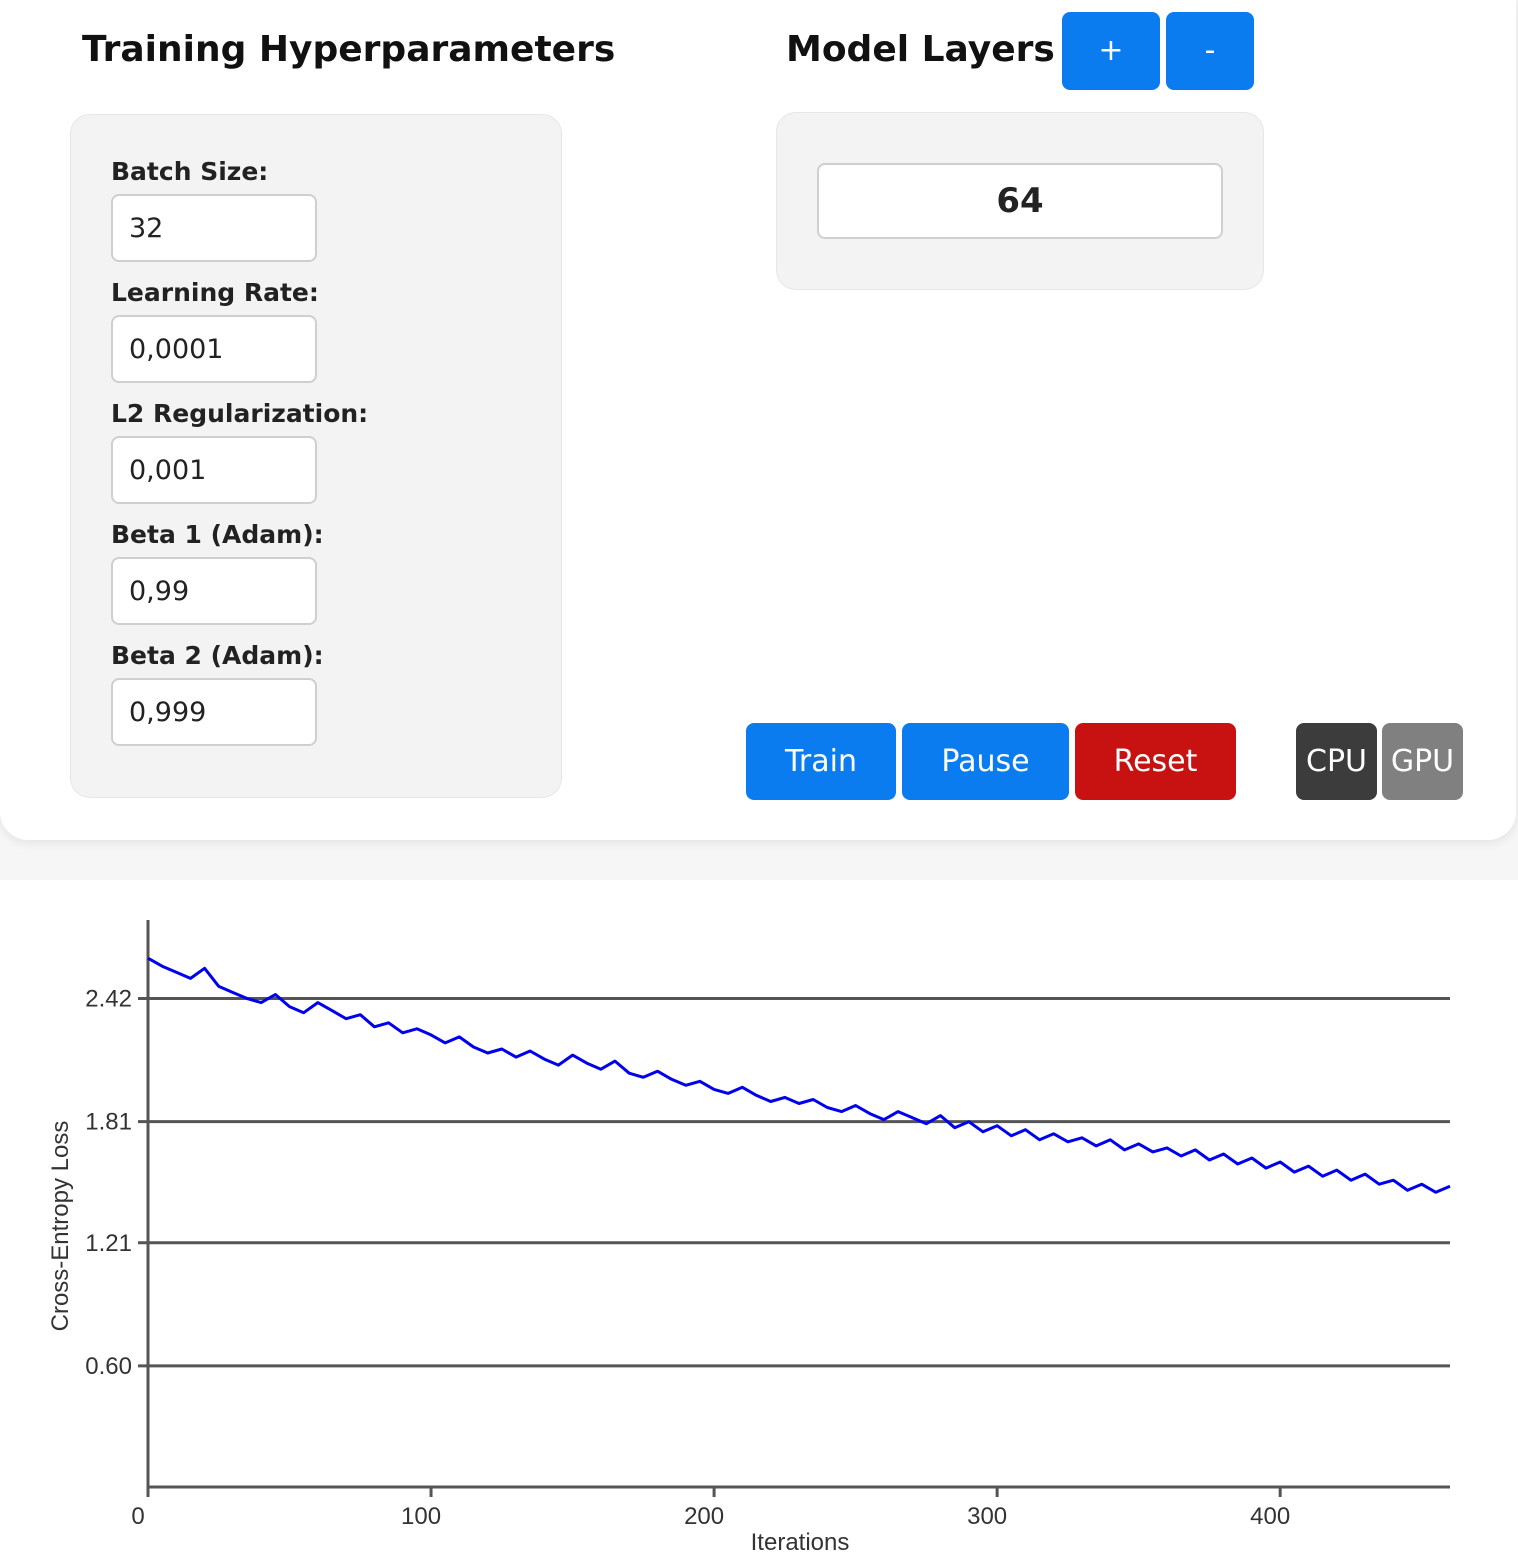 Image resolution: width=1518 pixels, height=1558 pixels. I want to click on x-tick-label: 0, so click(137, 1516).